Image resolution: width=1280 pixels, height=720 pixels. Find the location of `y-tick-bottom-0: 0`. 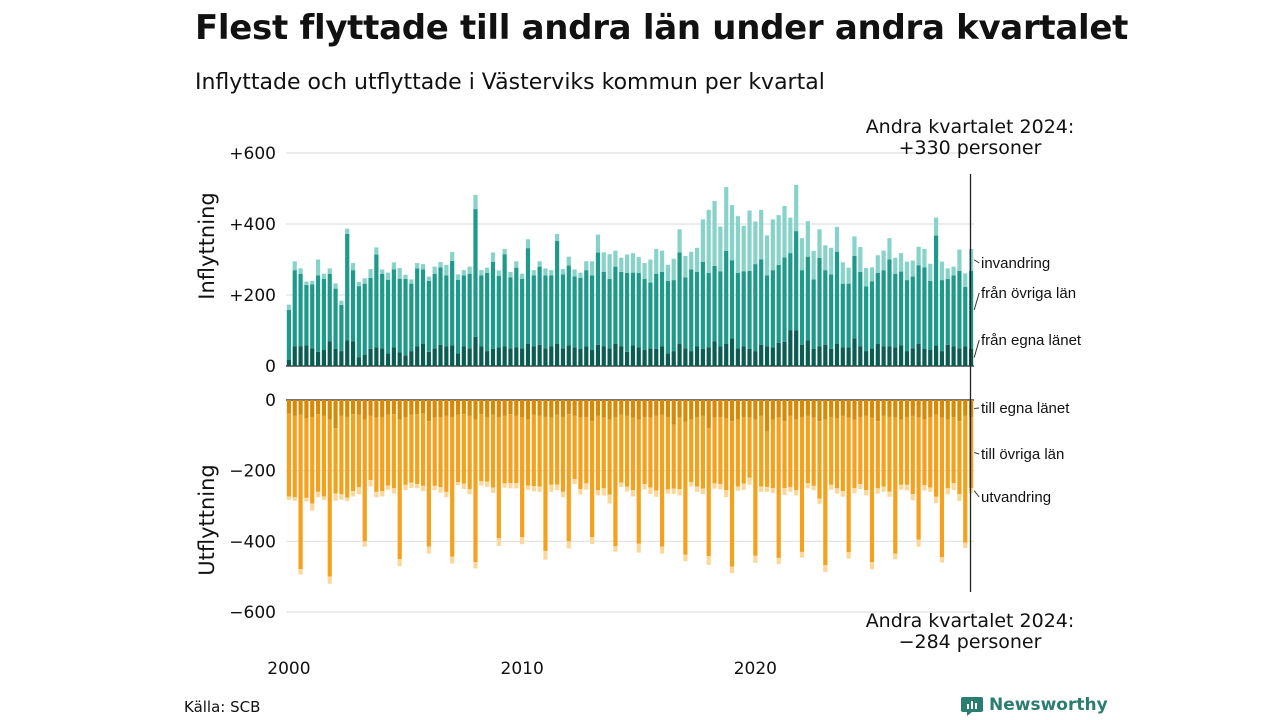

y-tick-bottom-0: 0 is located at coordinates (270, 401).